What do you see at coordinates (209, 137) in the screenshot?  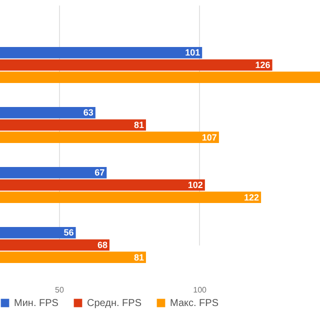 I see `data-label: 107` at bounding box center [209, 137].